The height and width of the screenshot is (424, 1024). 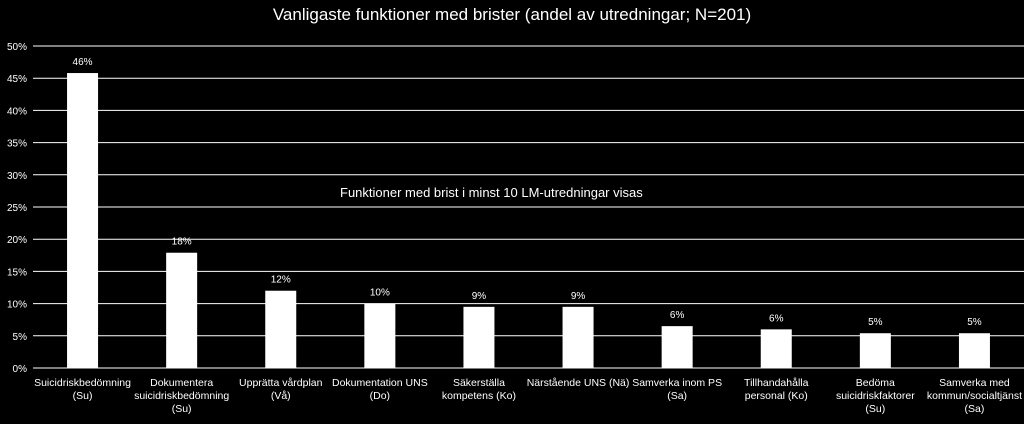 I want to click on y-tick-label: 5%, so click(x=20, y=337).